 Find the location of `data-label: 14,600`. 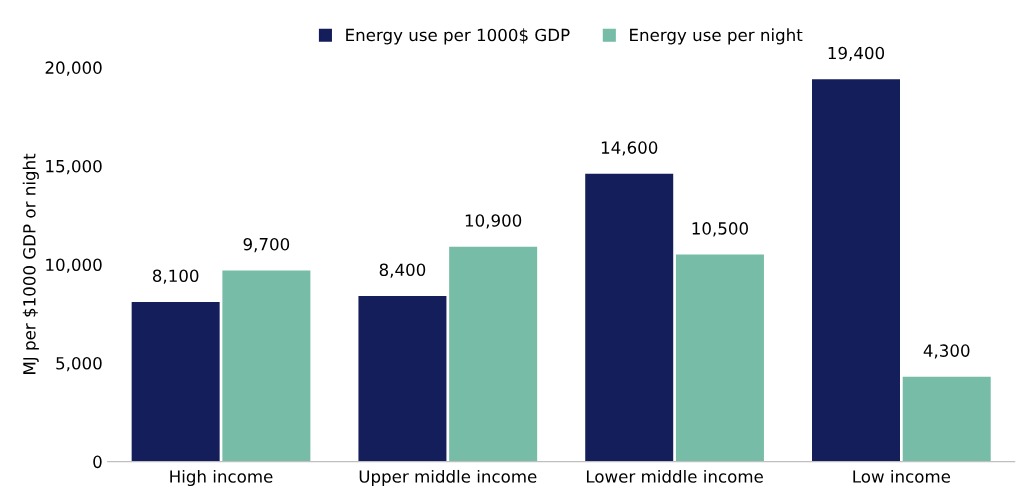

data-label: 14,600 is located at coordinates (629, 148).